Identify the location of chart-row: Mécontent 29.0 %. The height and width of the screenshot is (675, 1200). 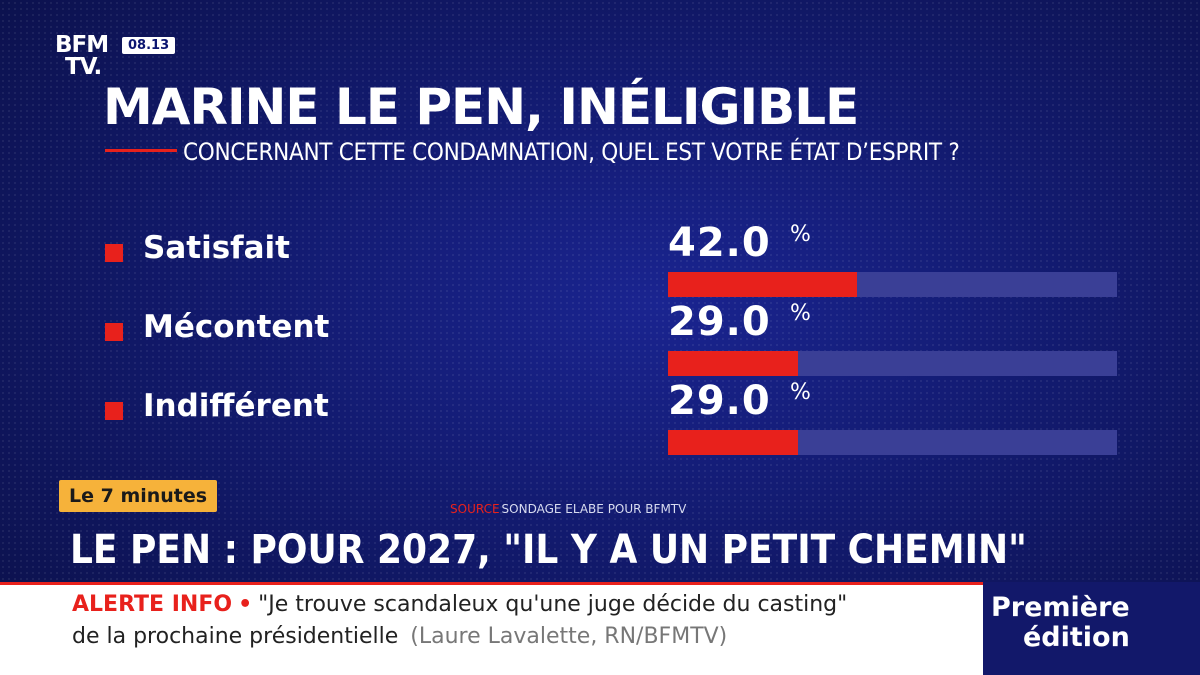
(600, 344).